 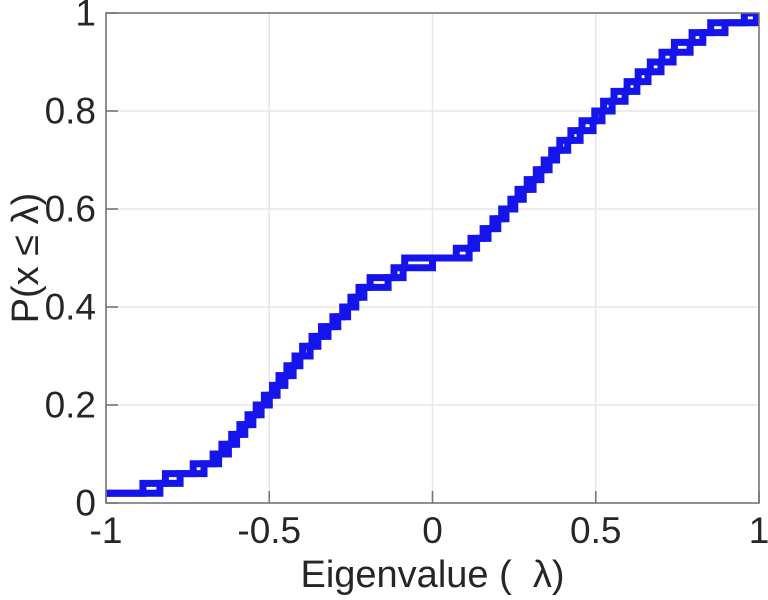 What do you see at coordinates (26, 258) in the screenshot?
I see `y-axis-label: P(x ≤ λ)` at bounding box center [26, 258].